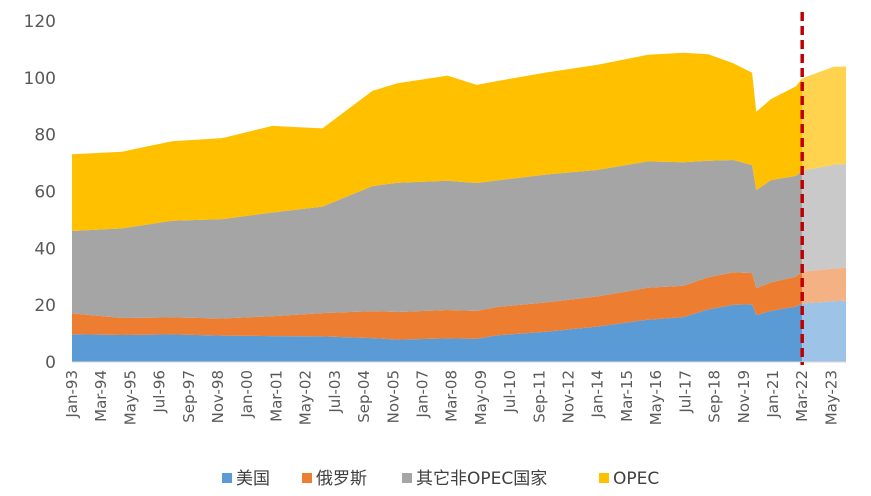 This screenshot has height=496, width=871. I want to click on legend-label: 俄罗斯, so click(341, 479).